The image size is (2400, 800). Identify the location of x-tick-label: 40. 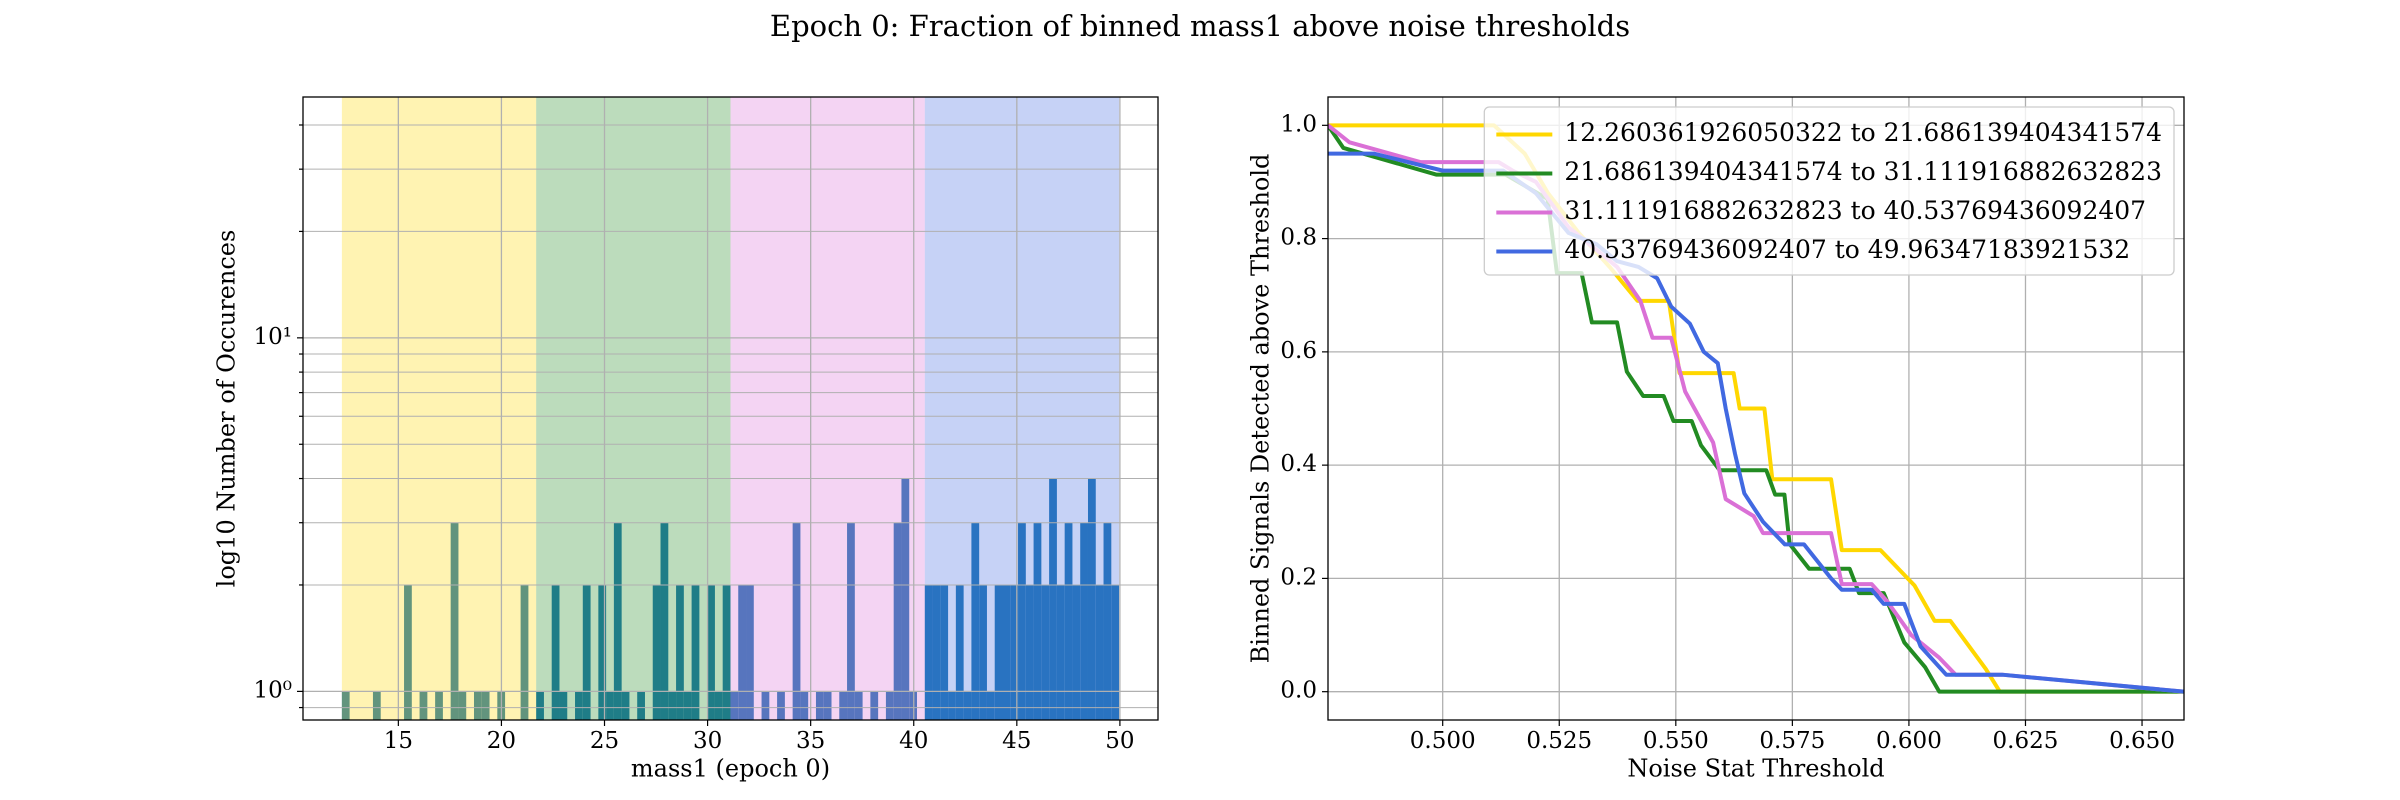
(913, 741).